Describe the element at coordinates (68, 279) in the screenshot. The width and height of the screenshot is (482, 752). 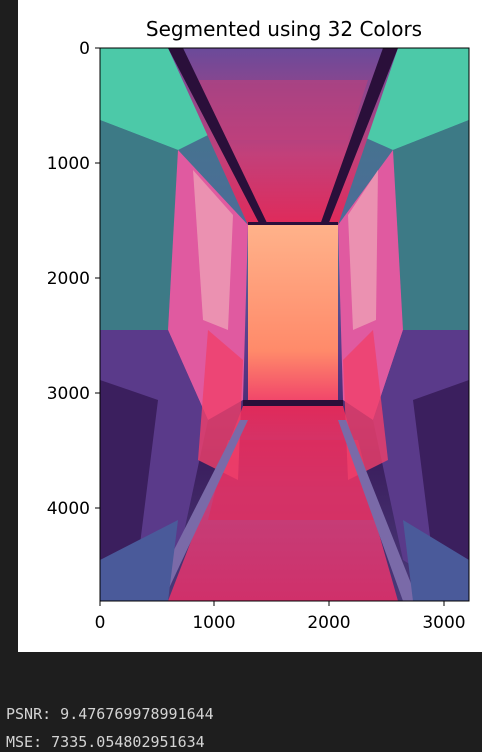
I see `y-tick-label: 2000` at that location.